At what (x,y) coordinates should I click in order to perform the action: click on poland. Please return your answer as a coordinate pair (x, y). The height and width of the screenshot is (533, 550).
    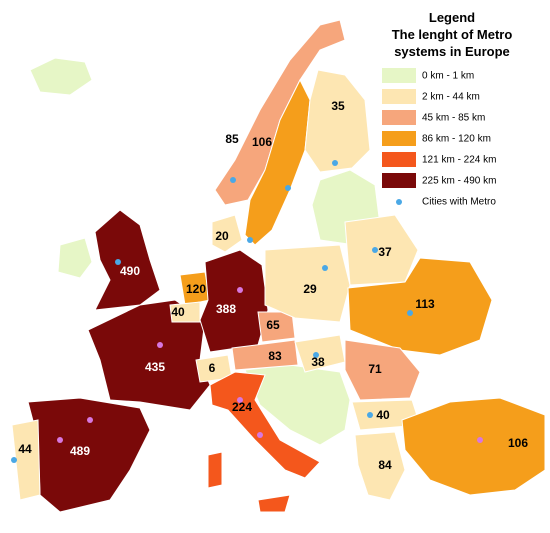
    Looking at the image, I should click on (307, 283).